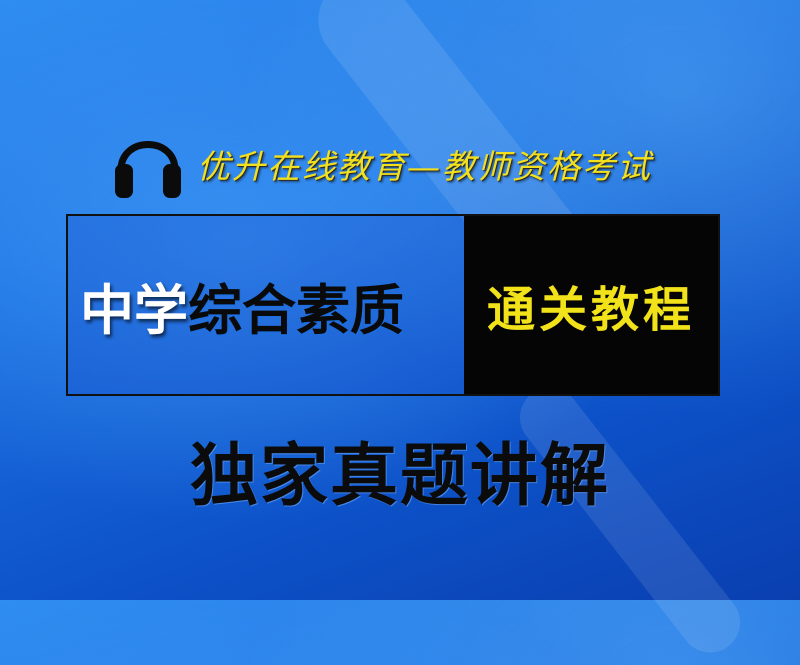 The image size is (800, 665). I want to click on headphones-icon, so click(148, 169).